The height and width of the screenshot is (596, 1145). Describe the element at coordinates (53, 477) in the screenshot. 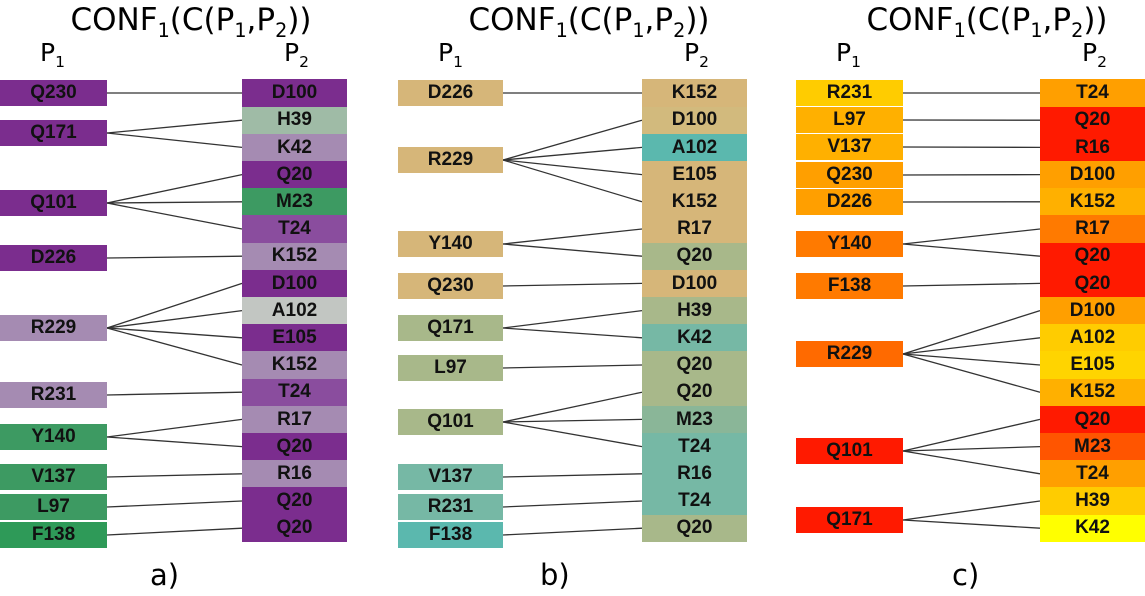

I see `p1-residue: V137` at that location.